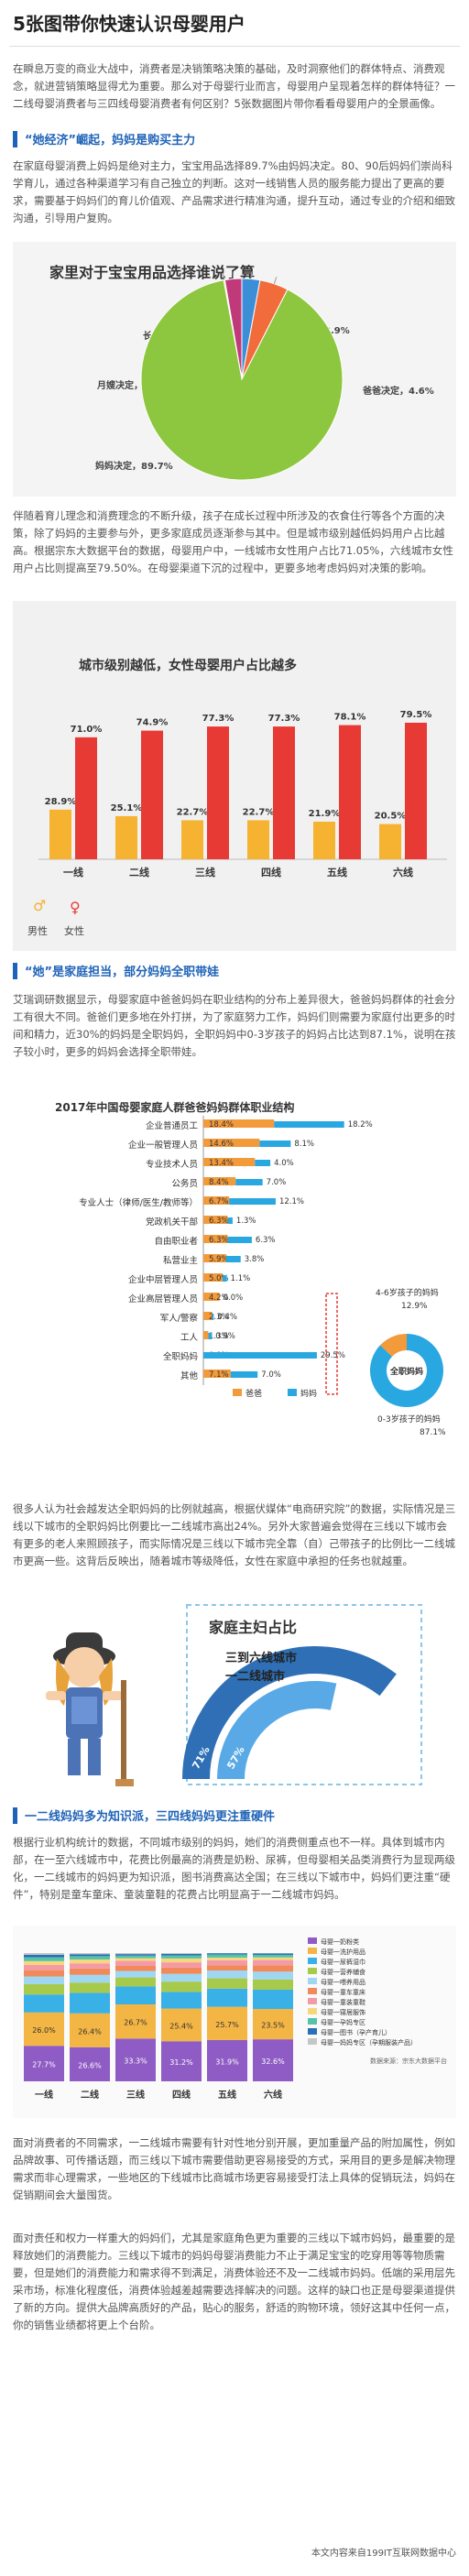 This screenshot has width=469, height=2576. What do you see at coordinates (284, 719) in the screenshot?
I see `city-value-label-1-3: 77.3%` at bounding box center [284, 719].